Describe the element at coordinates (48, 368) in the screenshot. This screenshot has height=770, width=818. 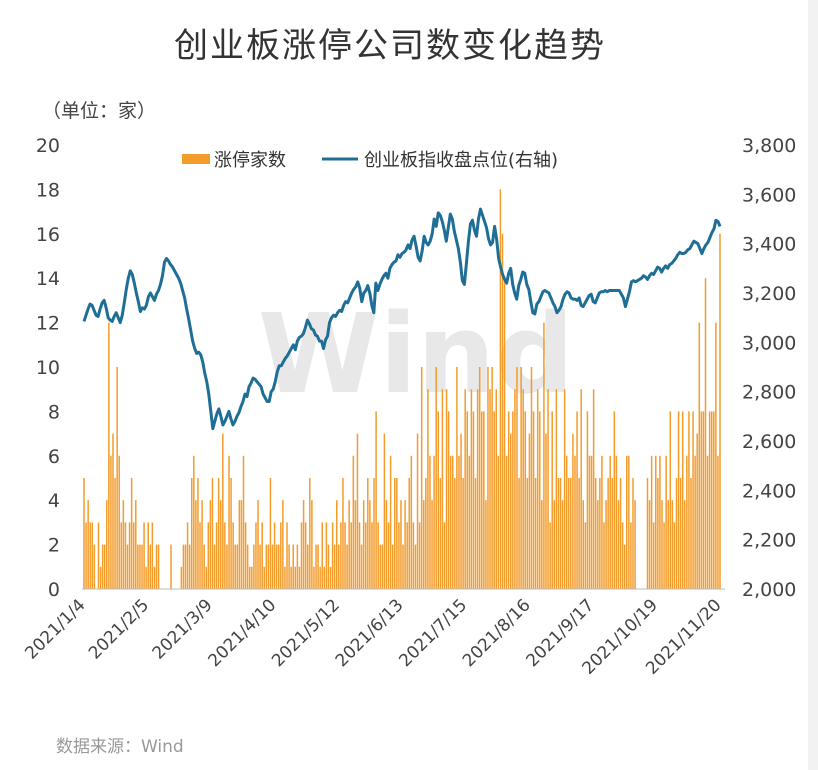
I see `left-axis-tick-label: 10` at that location.